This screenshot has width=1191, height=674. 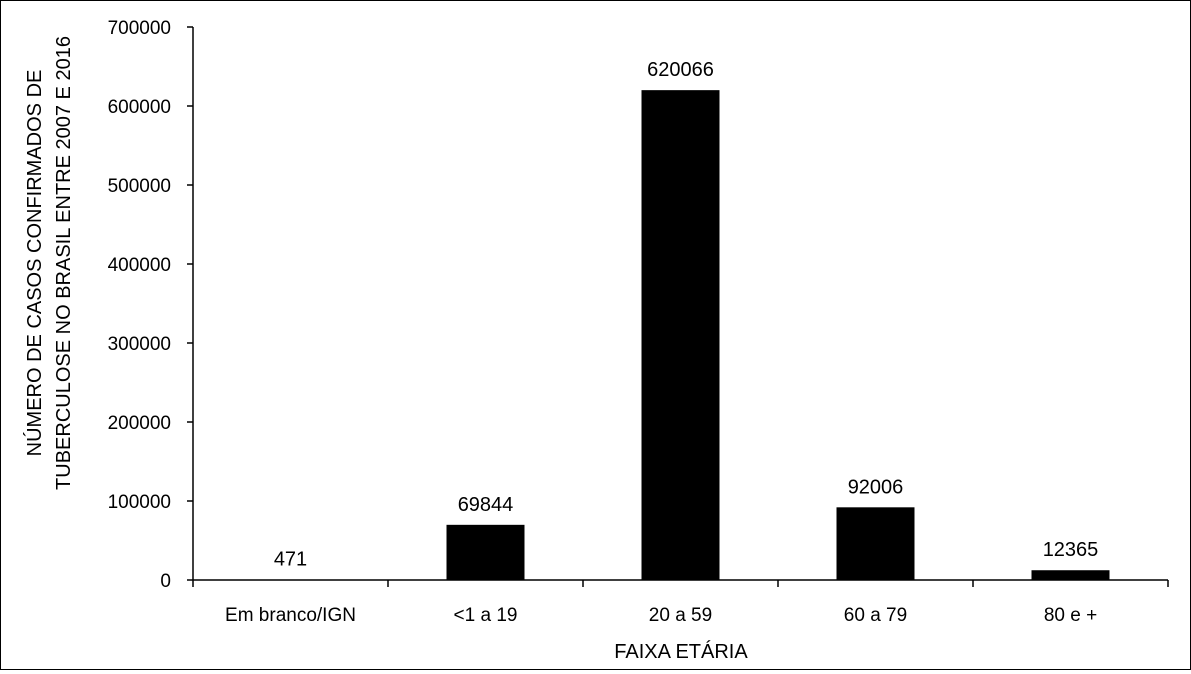 What do you see at coordinates (34, 263) in the screenshot?
I see `y-axis-title-line-1: NÚMERO DE CASOS CONFIRMADOS DE` at bounding box center [34, 263].